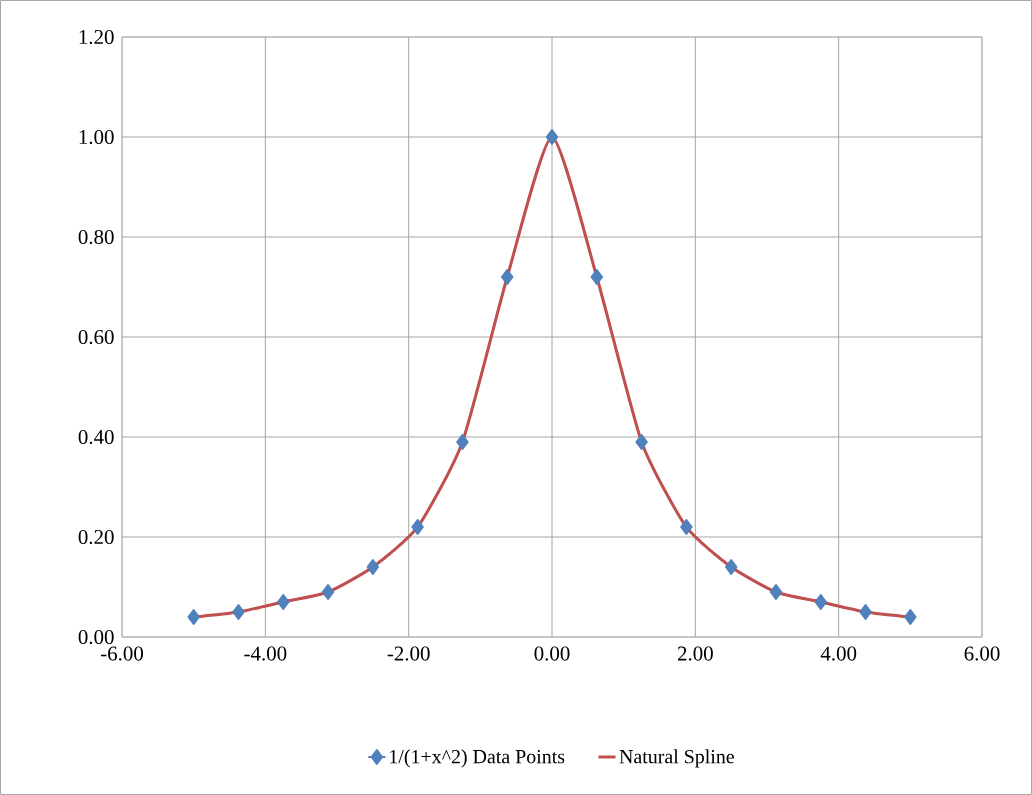 This screenshot has width=1032, height=795. Describe the element at coordinates (676, 758) in the screenshot. I see `legend-label: Natural Spline` at that location.